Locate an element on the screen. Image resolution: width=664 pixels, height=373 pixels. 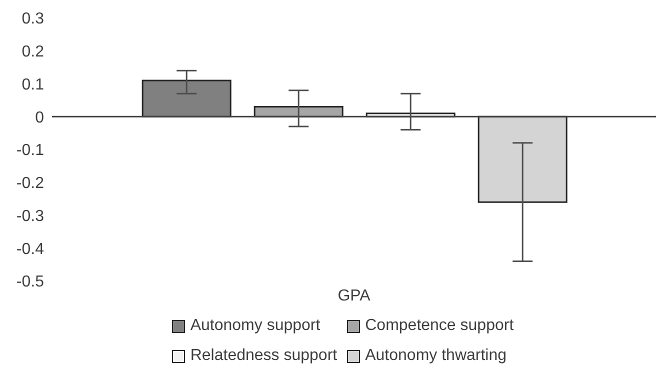
y-tick-label: 0 is located at coordinates (39, 117).